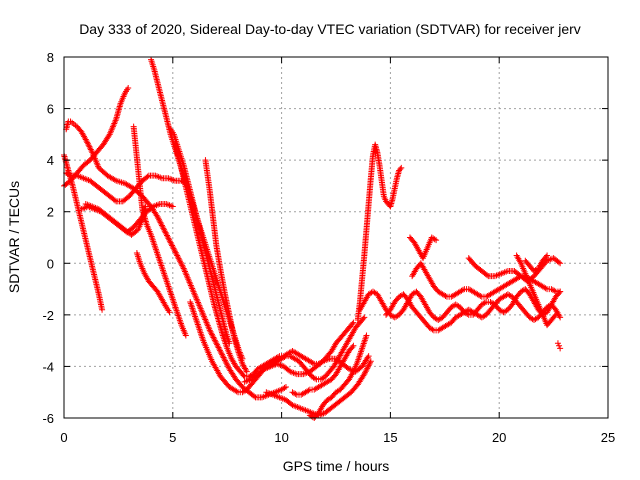 The image size is (640, 480). Describe the element at coordinates (50, 212) in the screenshot. I see `y-tick-label: 2` at that location.